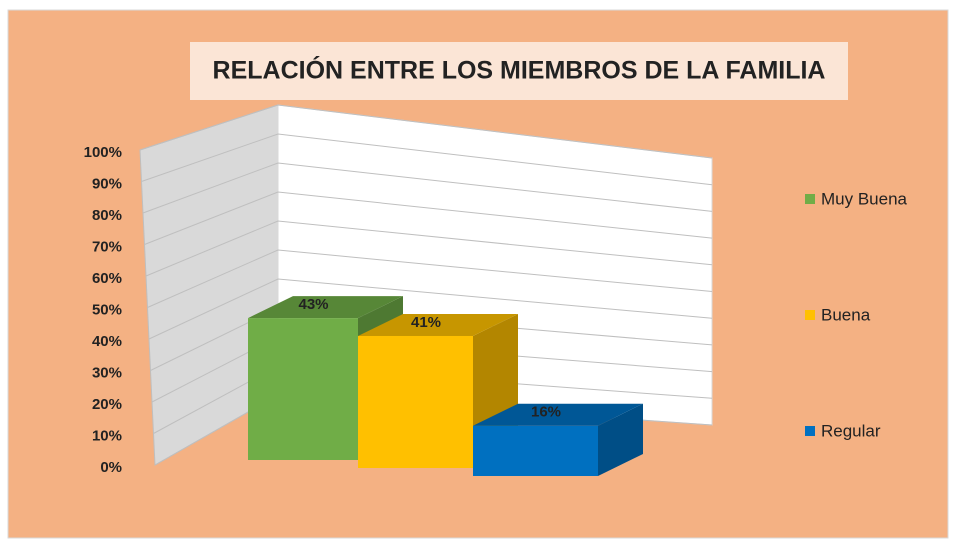 Image resolution: width=958 pixels, height=546 pixels. I want to click on y-tick-label: 20%, so click(107, 404).